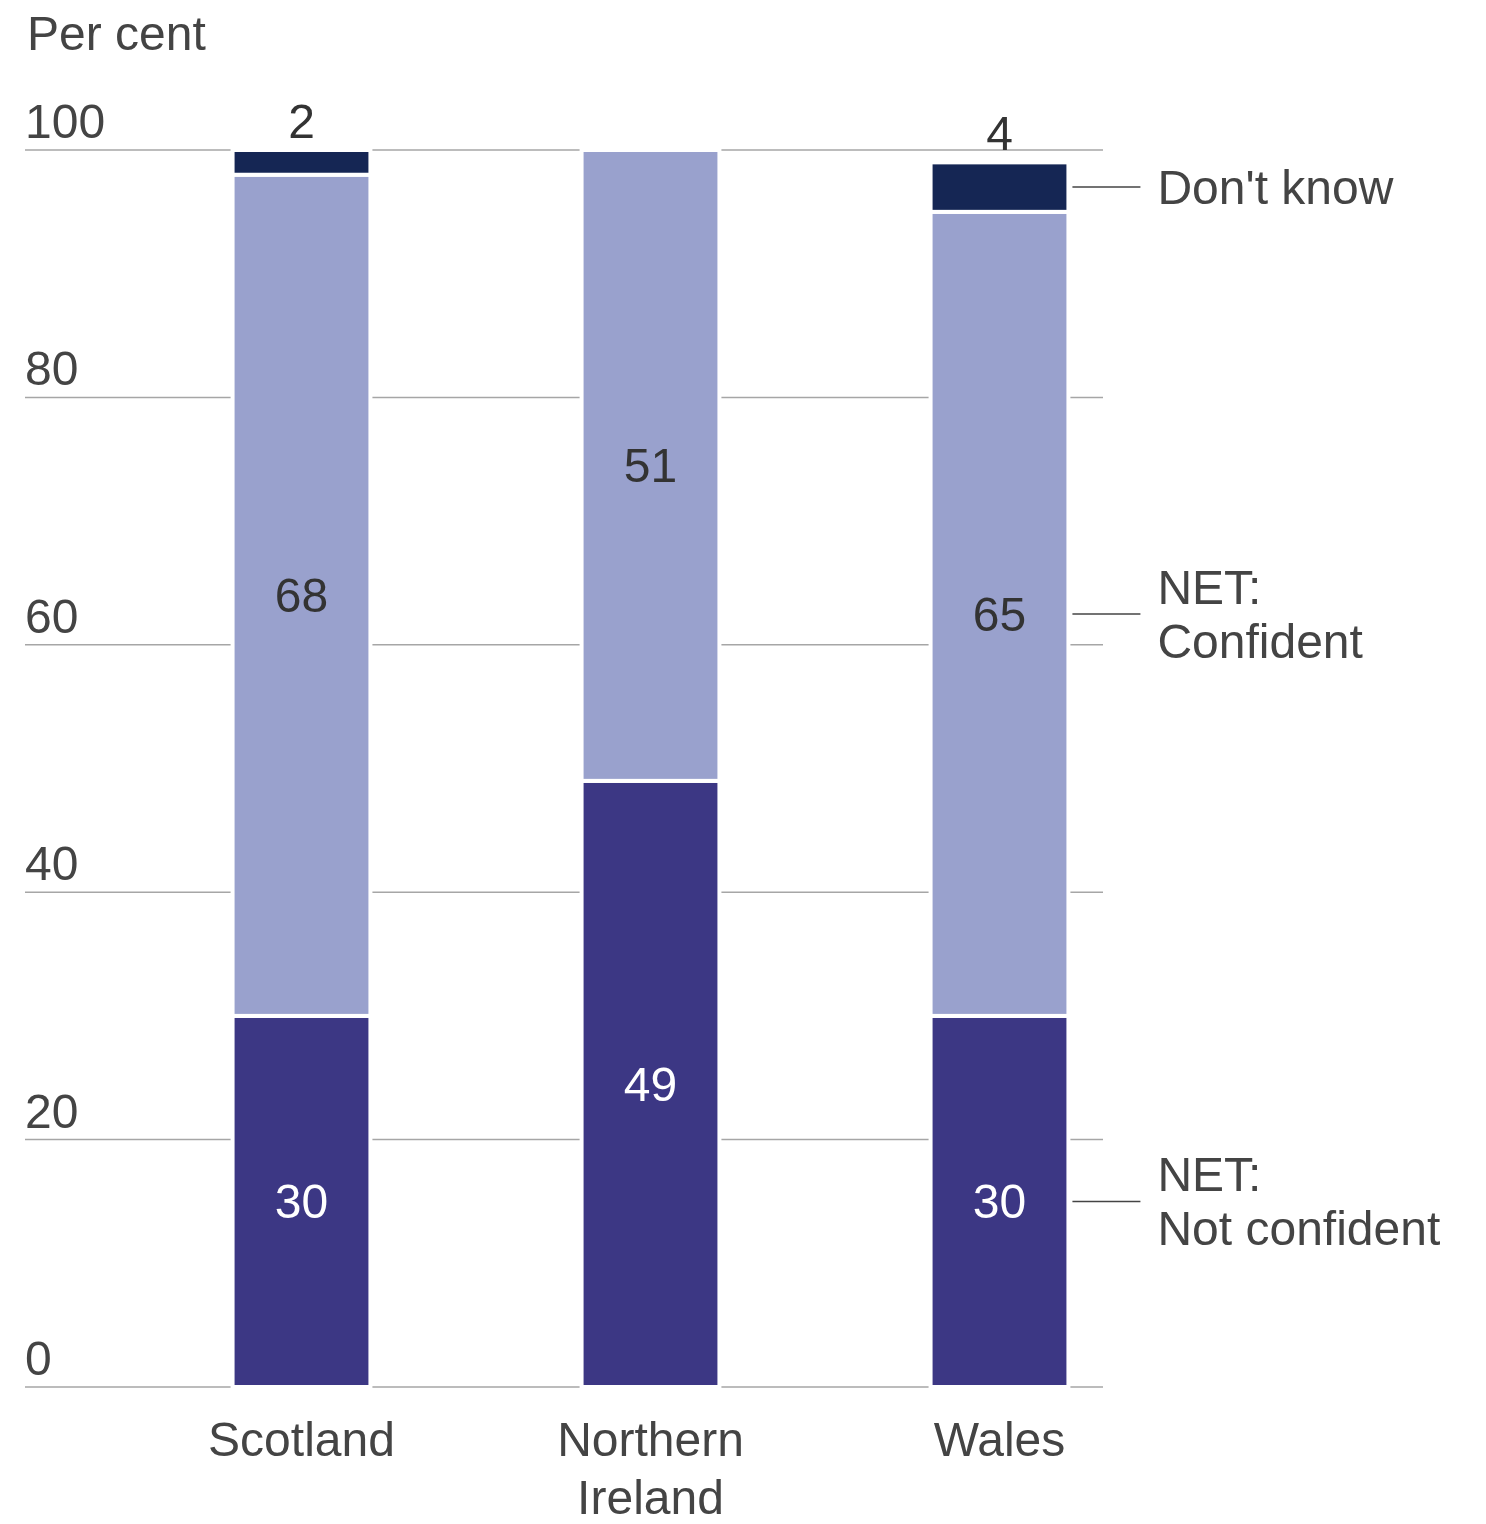  I want to click on data-label: 4, so click(999, 134).